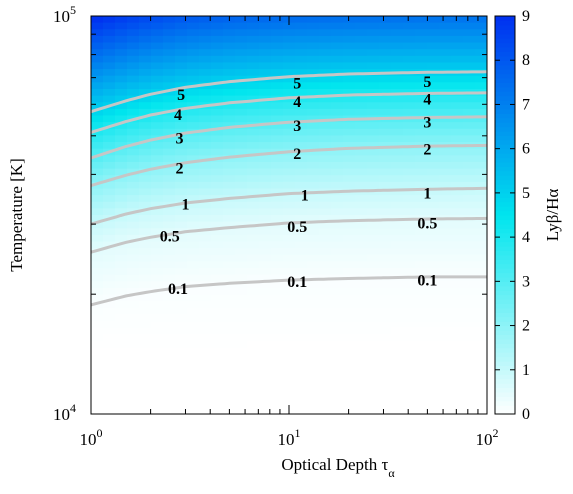 The height and width of the screenshot is (494, 573). Describe the element at coordinates (427, 123) in the screenshot. I see `contour-label: 3` at that location.